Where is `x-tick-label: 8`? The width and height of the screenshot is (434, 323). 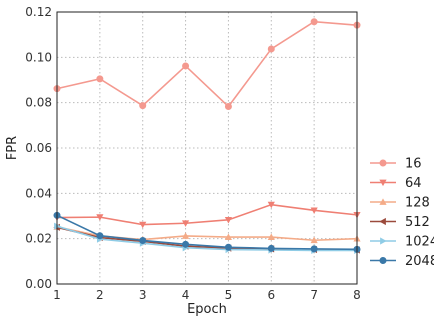
x-tick-label: 8 is located at coordinates (357, 295).